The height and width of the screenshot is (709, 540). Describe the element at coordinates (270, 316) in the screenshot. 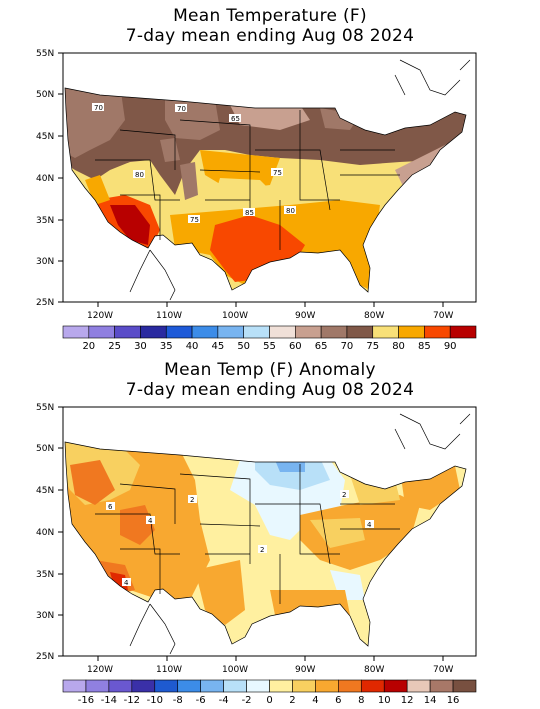

I see `map1-lon-labels: 120W 110W 100W 90W 80W 70W` at that location.